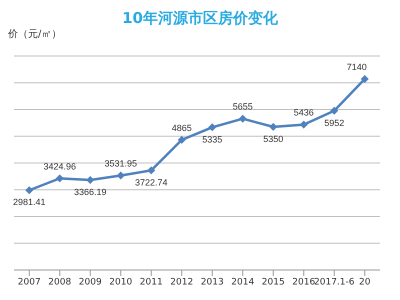  What do you see at coordinates (182, 127) in the screenshot?
I see `data-label: 4865` at bounding box center [182, 127].